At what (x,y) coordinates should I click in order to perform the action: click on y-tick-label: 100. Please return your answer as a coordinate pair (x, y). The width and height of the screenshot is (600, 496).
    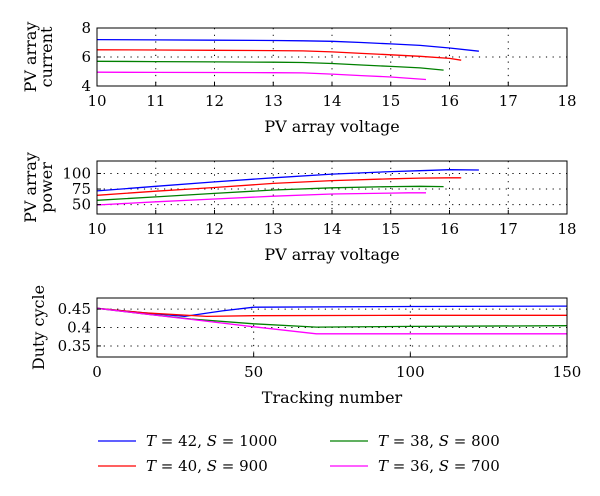
    Looking at the image, I should click on (76, 173).